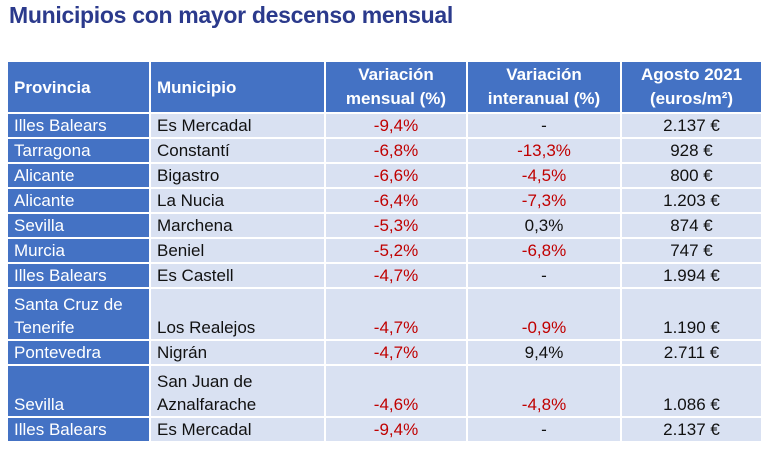 This screenshot has width=768, height=451. I want to click on header-variacion-interanual-line2: interanual (%), so click(544, 98).